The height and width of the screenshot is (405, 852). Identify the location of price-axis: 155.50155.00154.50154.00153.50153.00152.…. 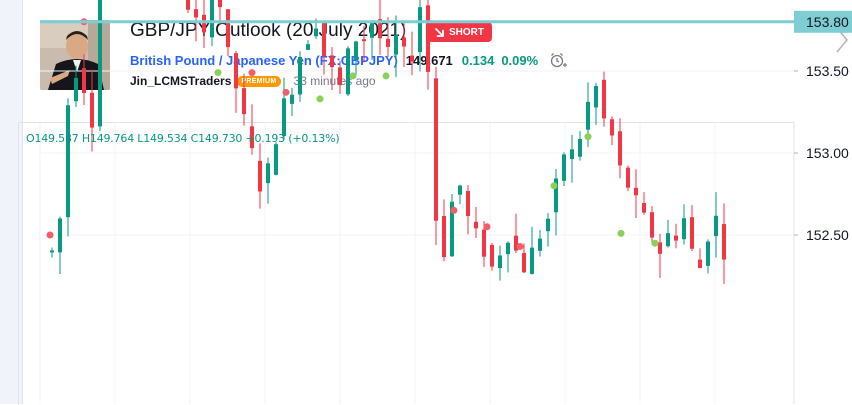
(822, 233).